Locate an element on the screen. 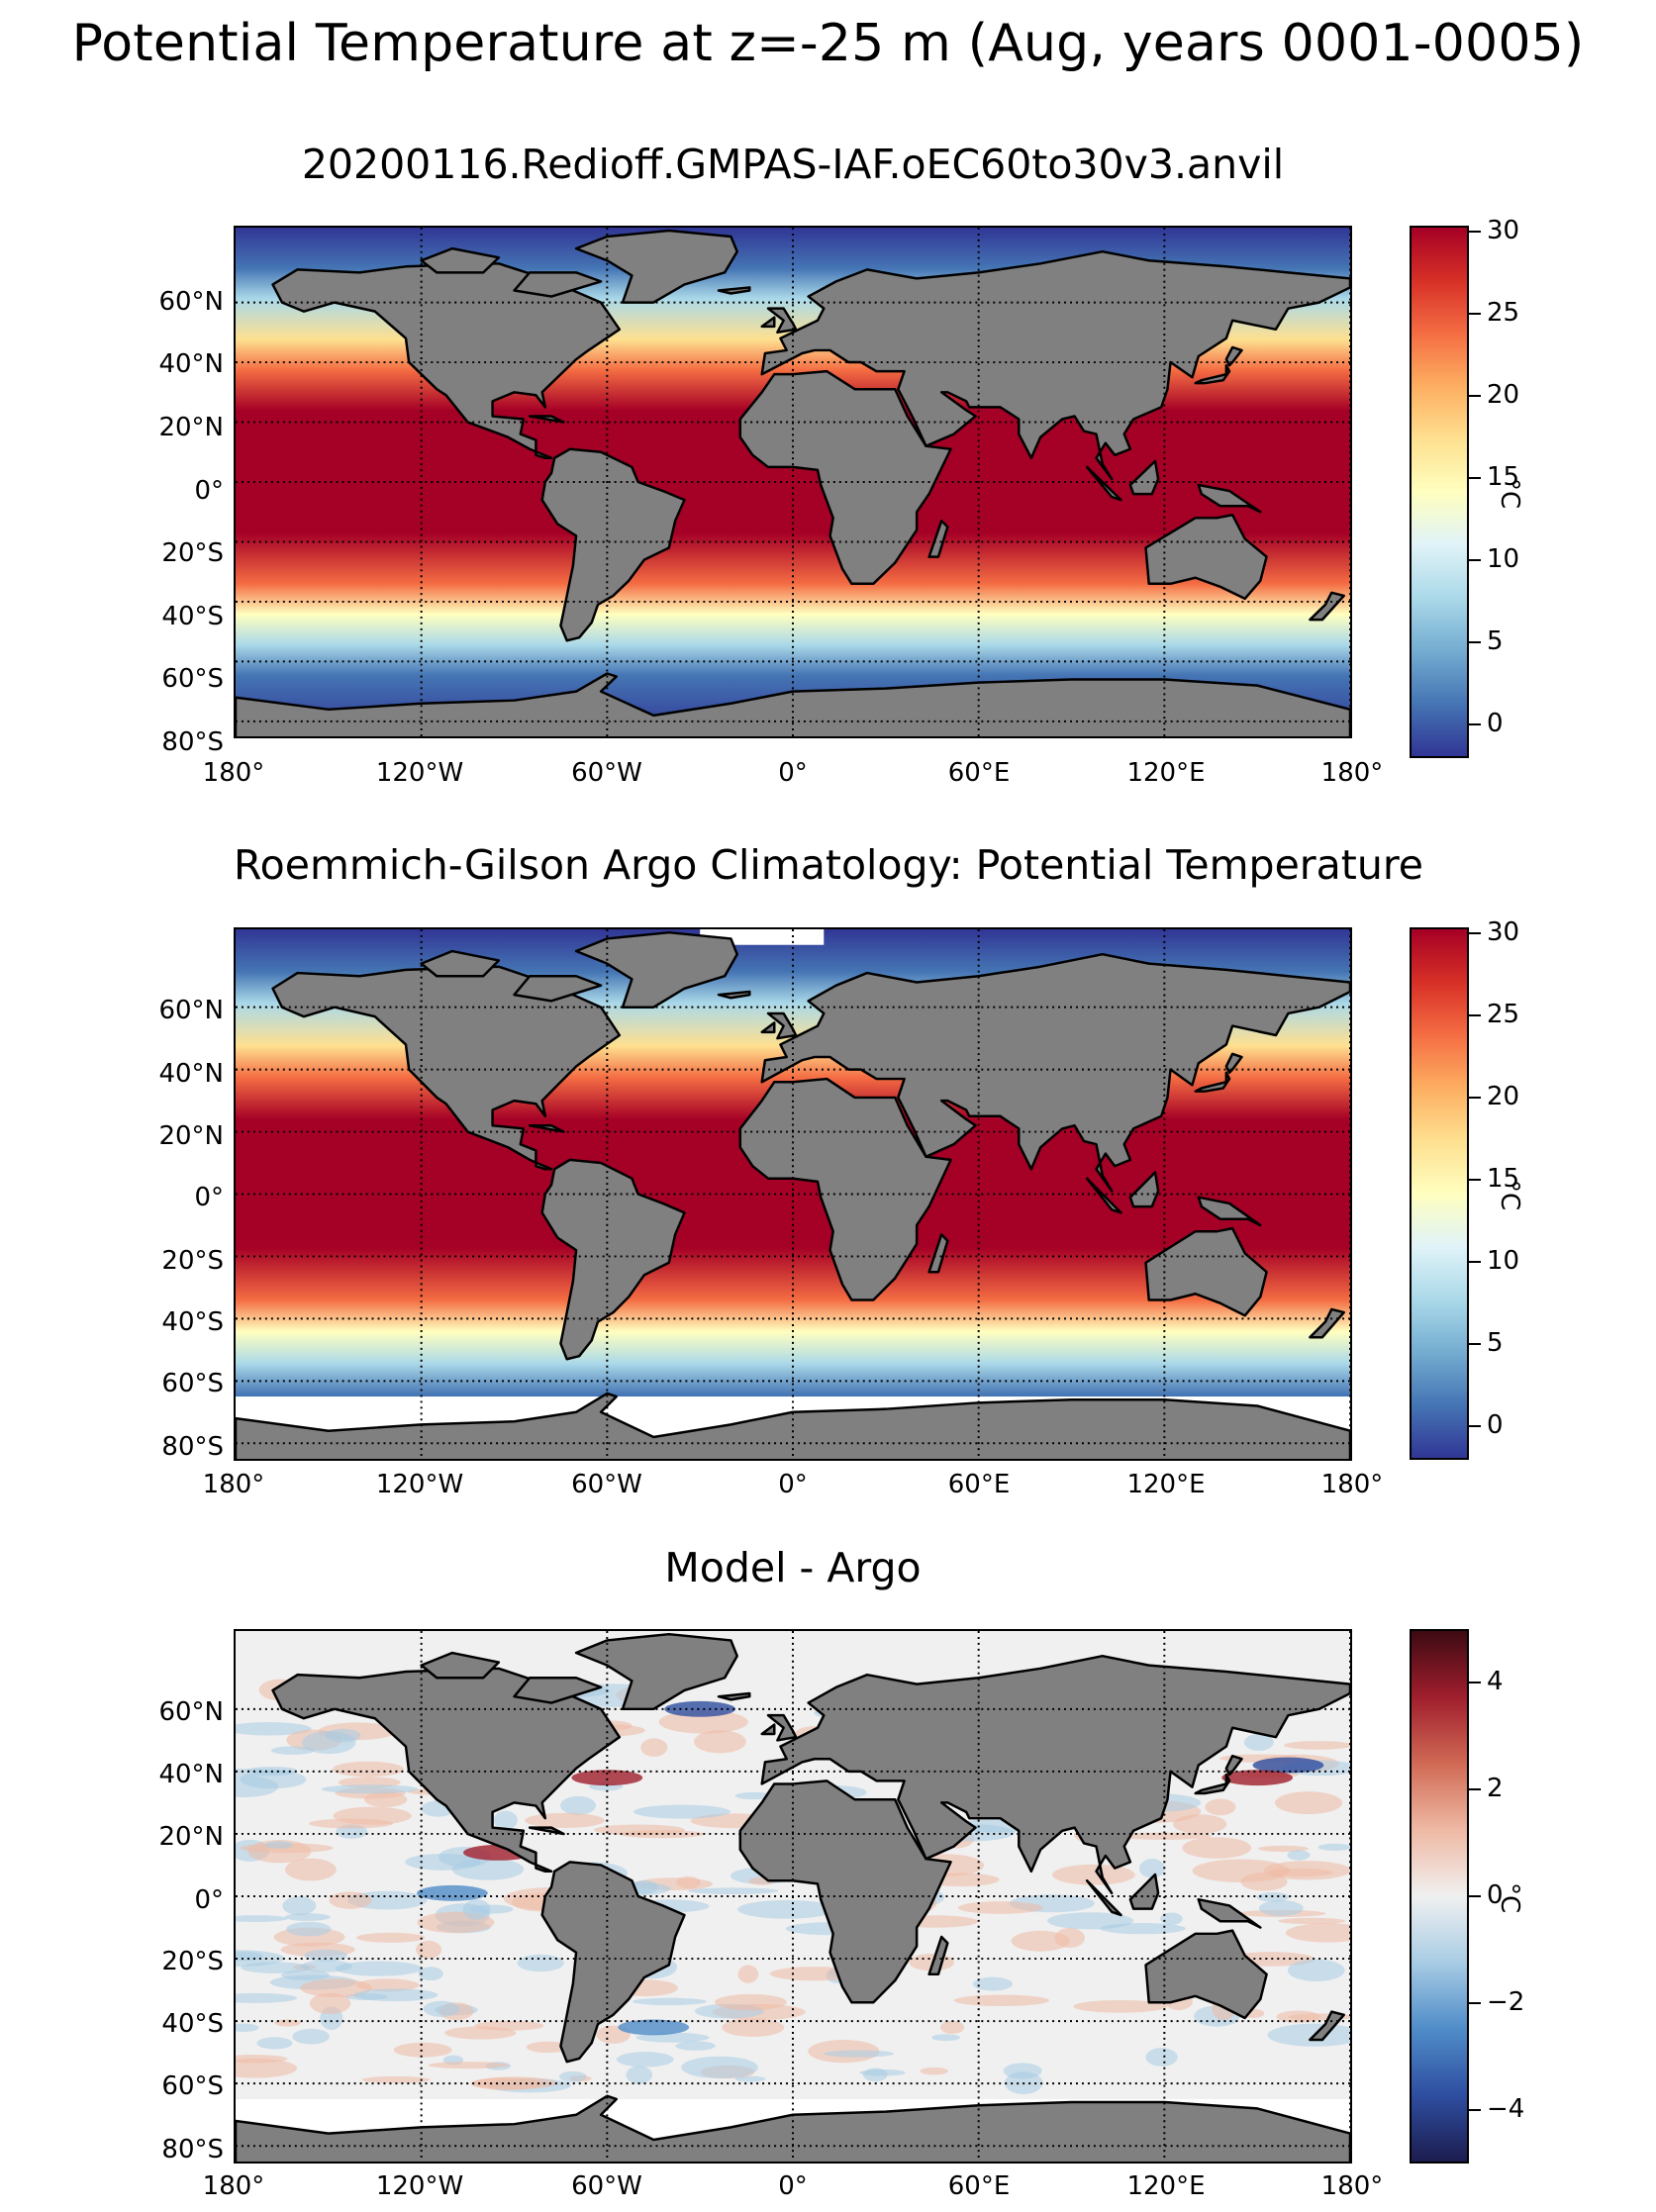 The width and height of the screenshot is (1656, 2212). panel-3-colorbar-unit: °C is located at coordinates (1509, 1898).